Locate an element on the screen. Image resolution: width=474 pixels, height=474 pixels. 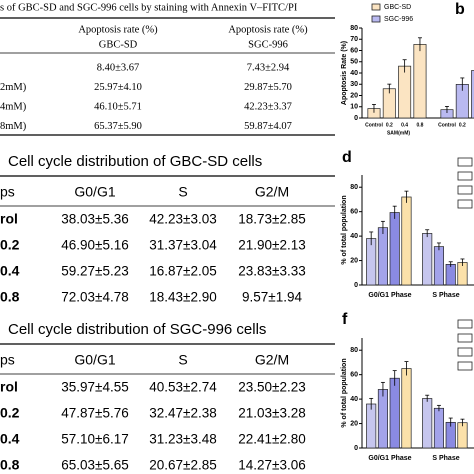
x-axis-label: SAM(mM) is located at coordinates (398, 133).